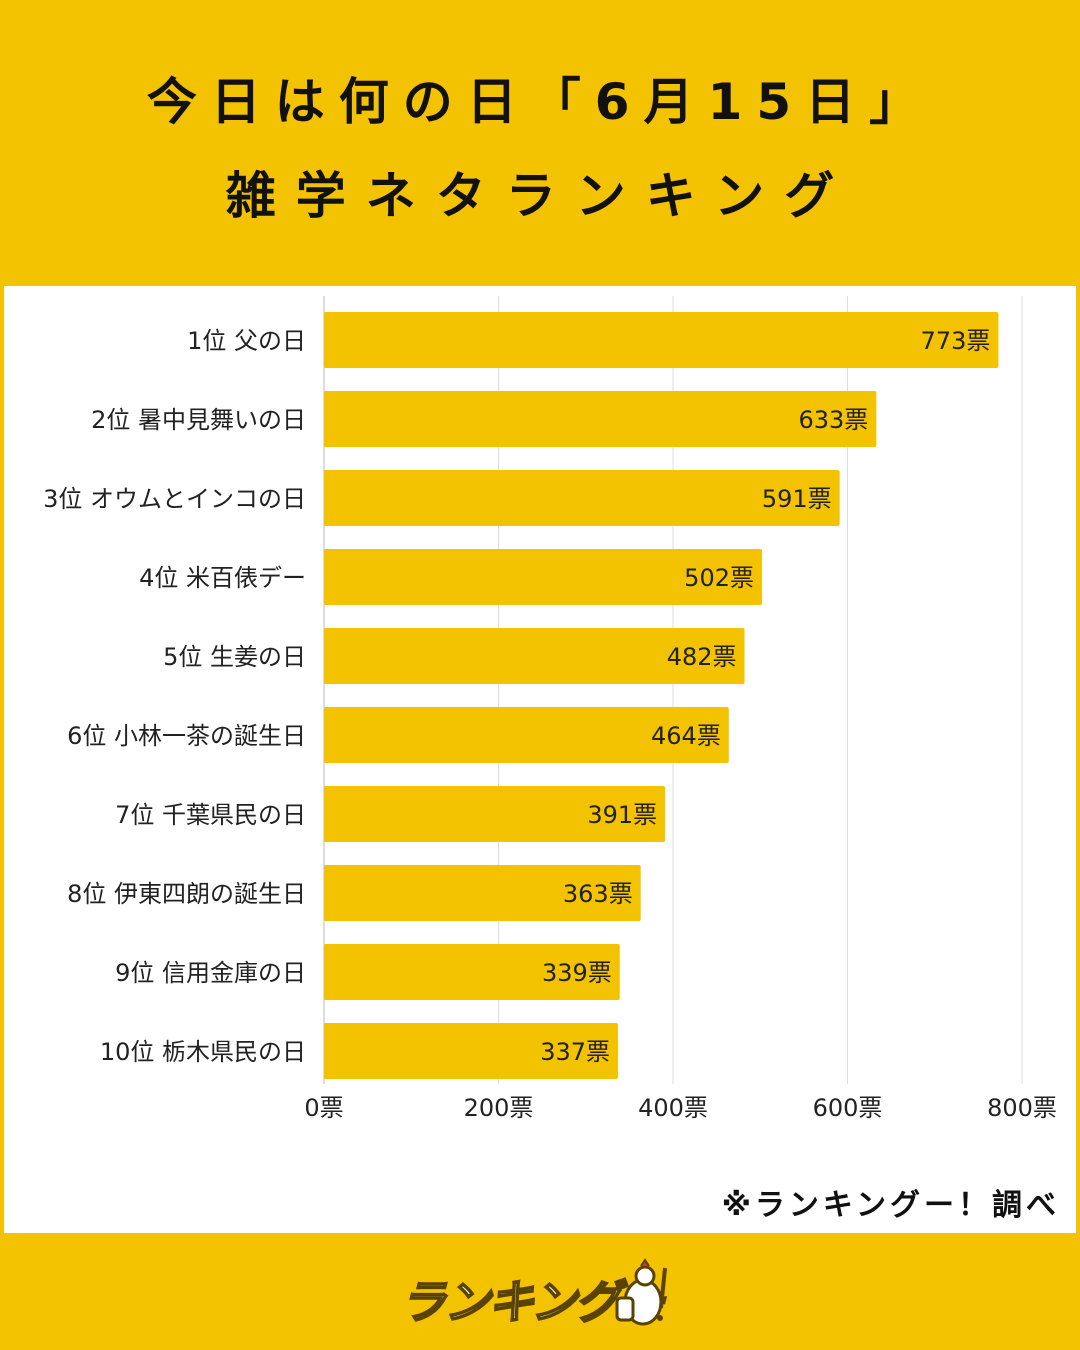  I want to click on x-tick-label: 800票, so click(1022, 1108).